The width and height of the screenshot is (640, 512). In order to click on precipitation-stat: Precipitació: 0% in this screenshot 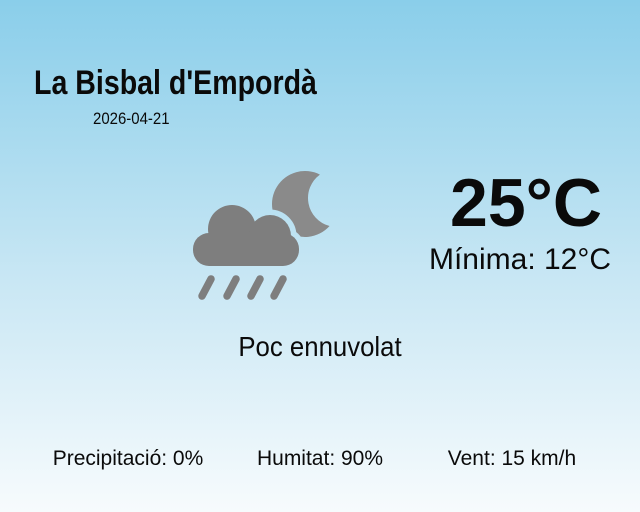, I will do `click(128, 458)`.